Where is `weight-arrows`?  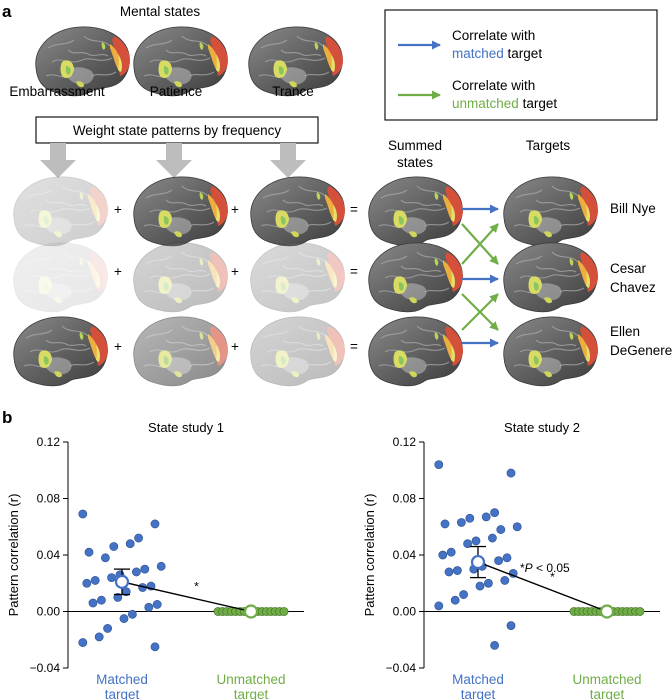
weight-arrows is located at coordinates (173, 160).